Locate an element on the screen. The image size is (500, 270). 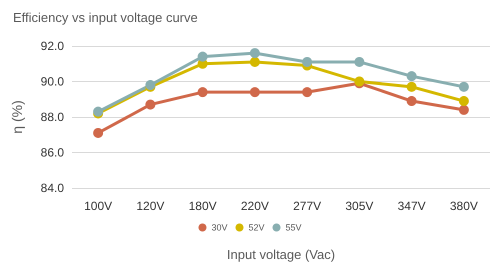
y-tick-label: 90.0 is located at coordinates (52, 81).